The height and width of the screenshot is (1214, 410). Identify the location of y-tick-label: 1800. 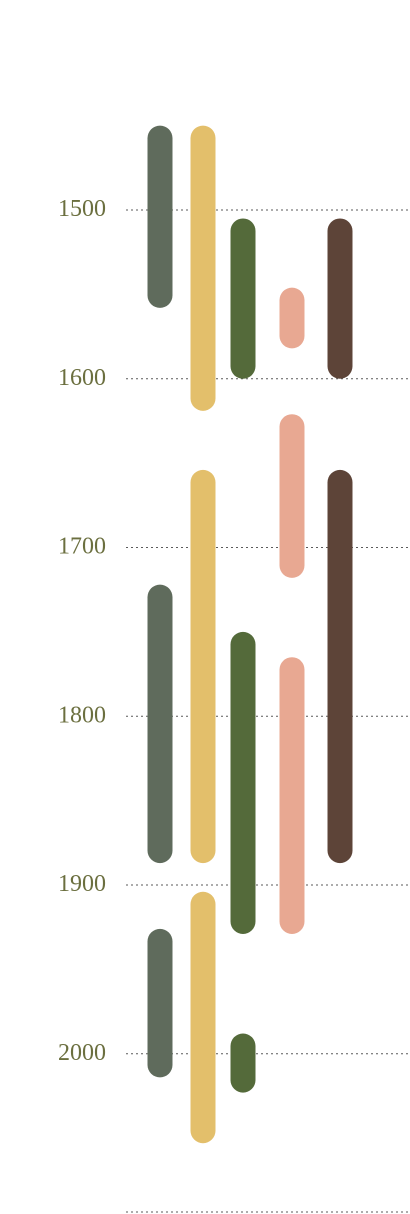
(82, 715).